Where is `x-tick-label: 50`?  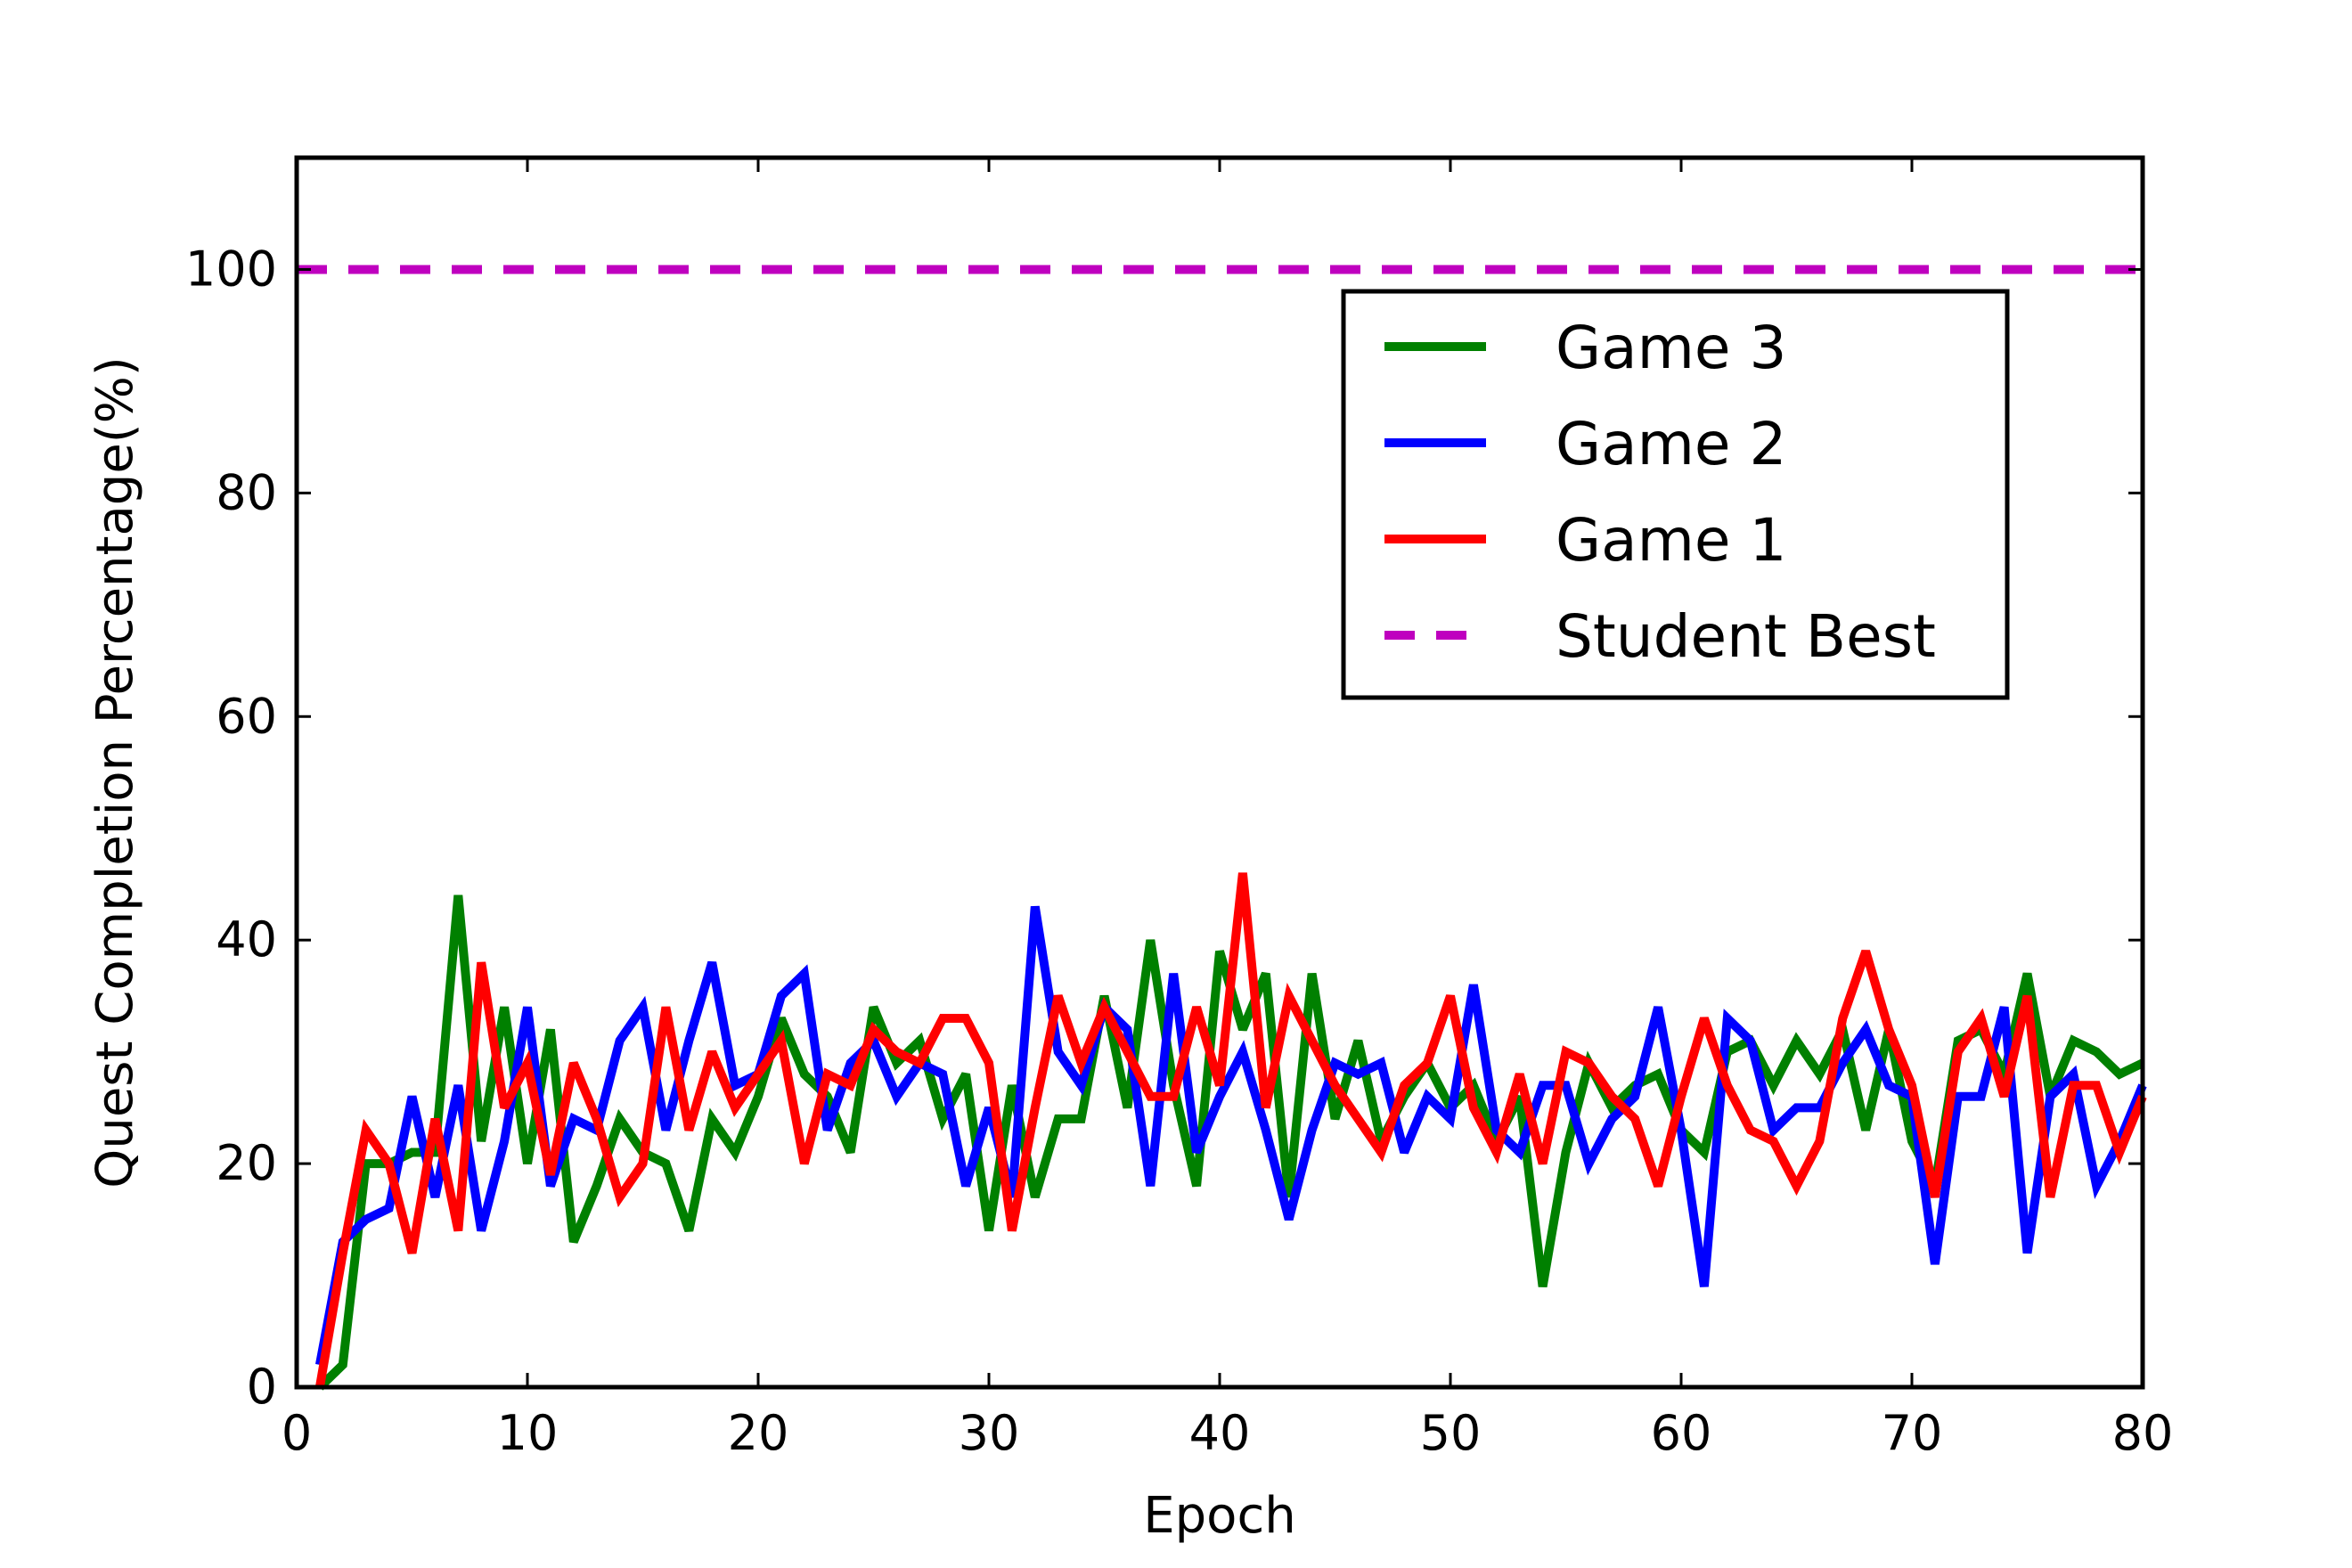 x-tick-label: 50 is located at coordinates (1451, 1433).